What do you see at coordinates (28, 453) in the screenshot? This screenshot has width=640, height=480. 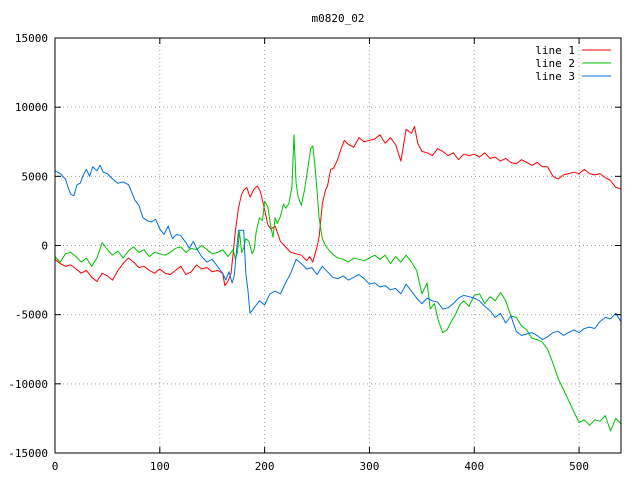 I see `y-tick-label: -15000` at bounding box center [28, 453].